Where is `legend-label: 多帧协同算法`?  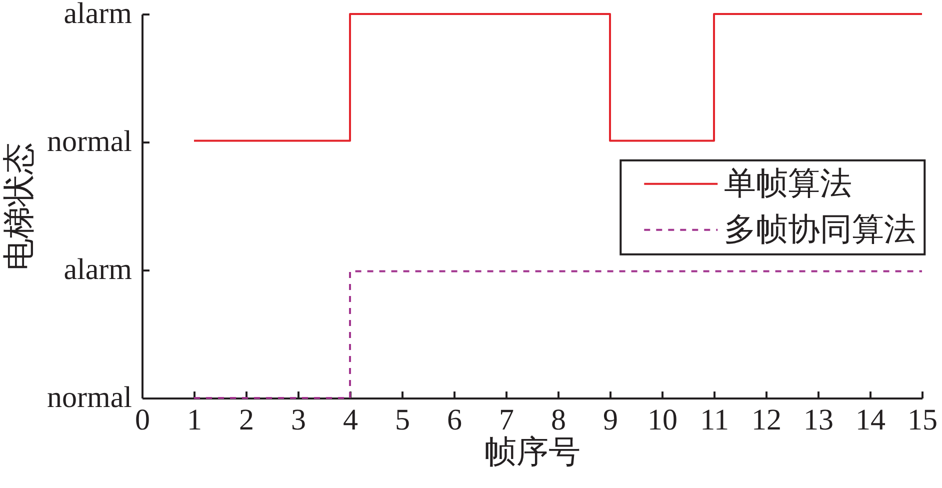 legend-label: 多帧协同算法 is located at coordinates (820, 228).